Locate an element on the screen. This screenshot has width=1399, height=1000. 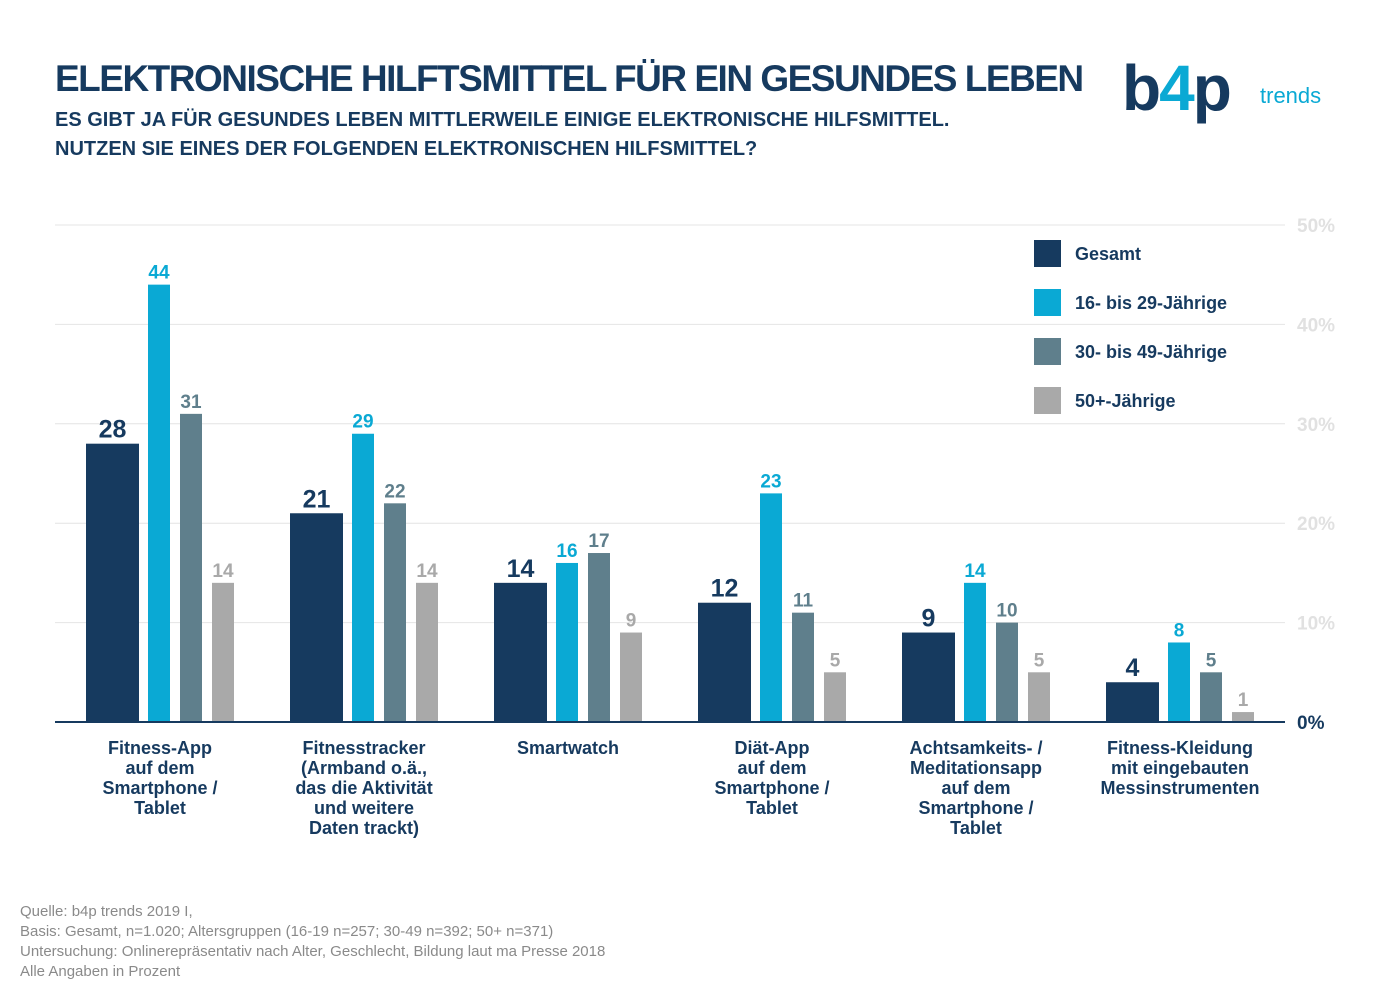
category-label-5-line-1: mit eingebauten is located at coordinates (1180, 768).